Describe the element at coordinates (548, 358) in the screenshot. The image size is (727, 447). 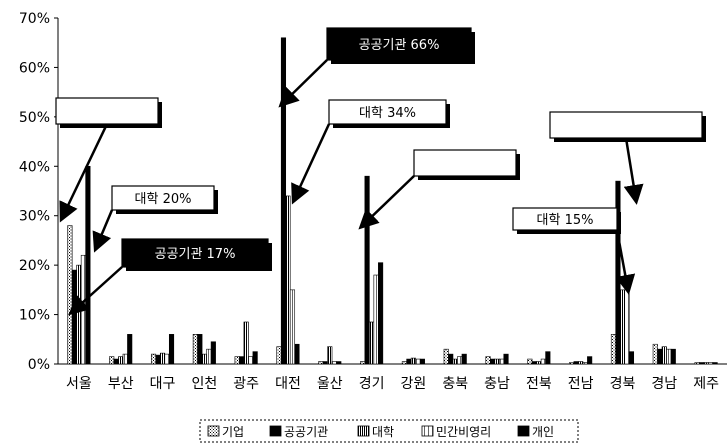
I see `bar-개인-전북` at that location.